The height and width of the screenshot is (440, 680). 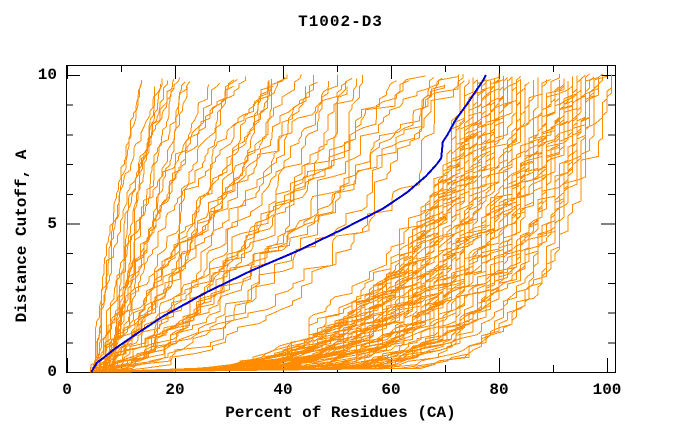 I want to click on x-tick-label: 100, so click(x=607, y=390).